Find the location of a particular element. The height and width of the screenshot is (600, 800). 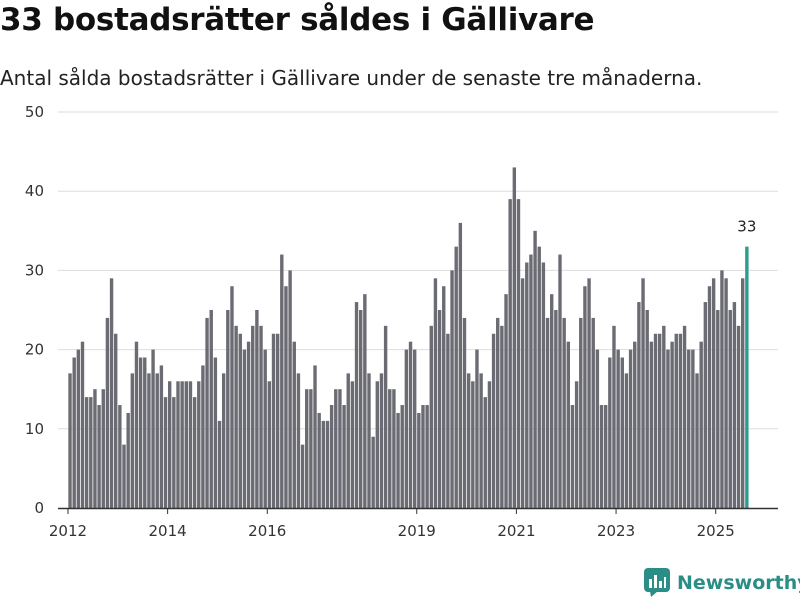

brand-logo: Newsworthy is located at coordinates (722, 582).